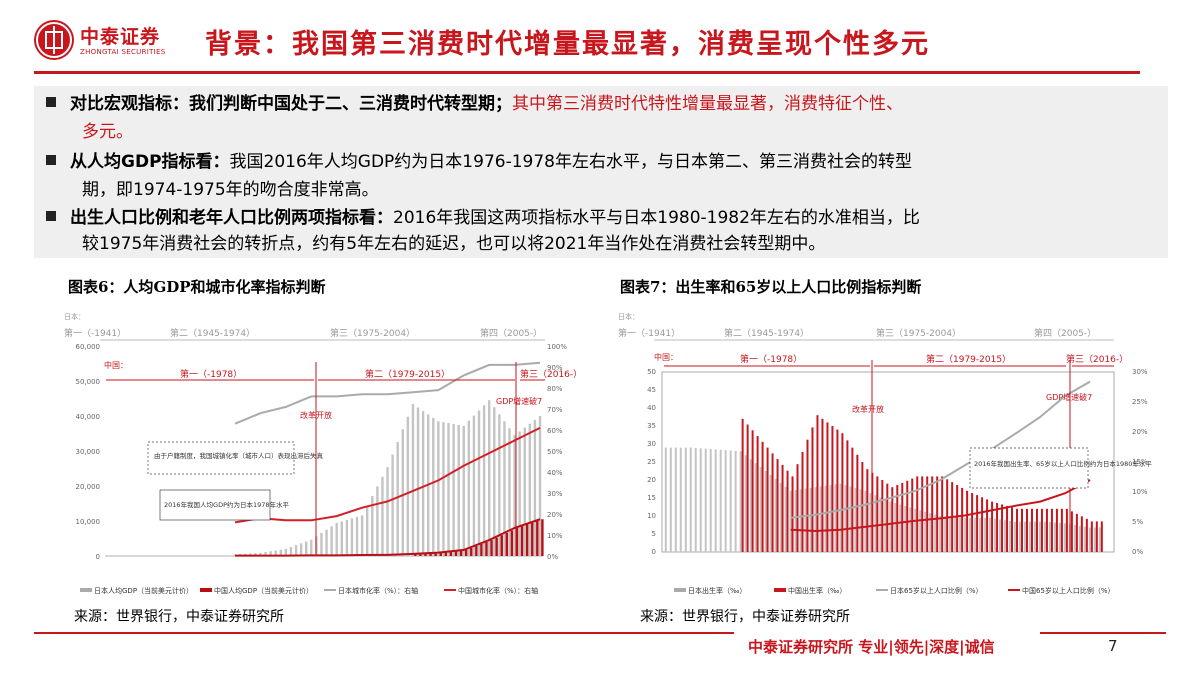  Describe the element at coordinates (197, 287) in the screenshot. I see `chart6-title: 图表6：人均GDP和城市化率指标判断` at that location.